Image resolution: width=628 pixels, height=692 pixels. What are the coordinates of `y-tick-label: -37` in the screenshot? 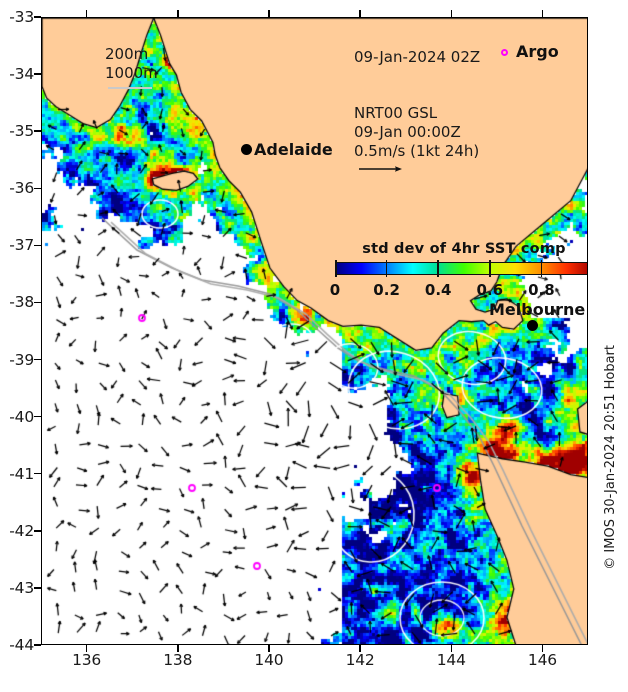 It's located at (21, 245).